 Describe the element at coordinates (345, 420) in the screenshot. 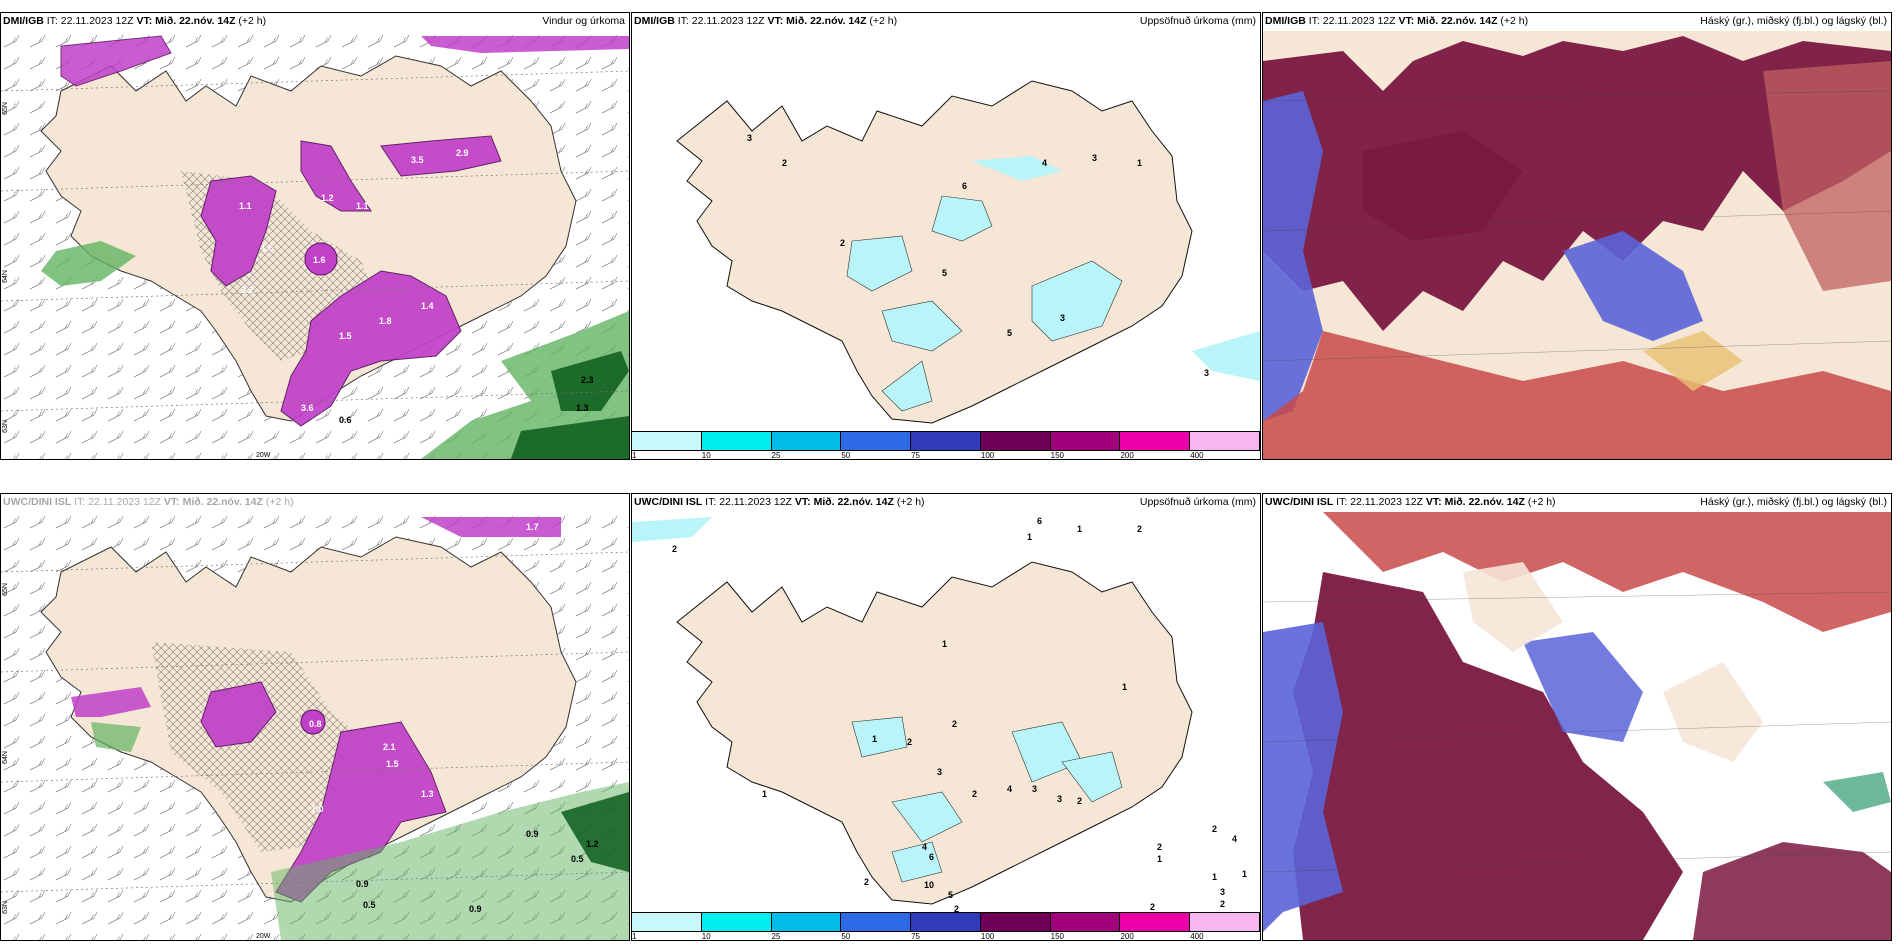

I see `svg-text: 0.6` at that location.